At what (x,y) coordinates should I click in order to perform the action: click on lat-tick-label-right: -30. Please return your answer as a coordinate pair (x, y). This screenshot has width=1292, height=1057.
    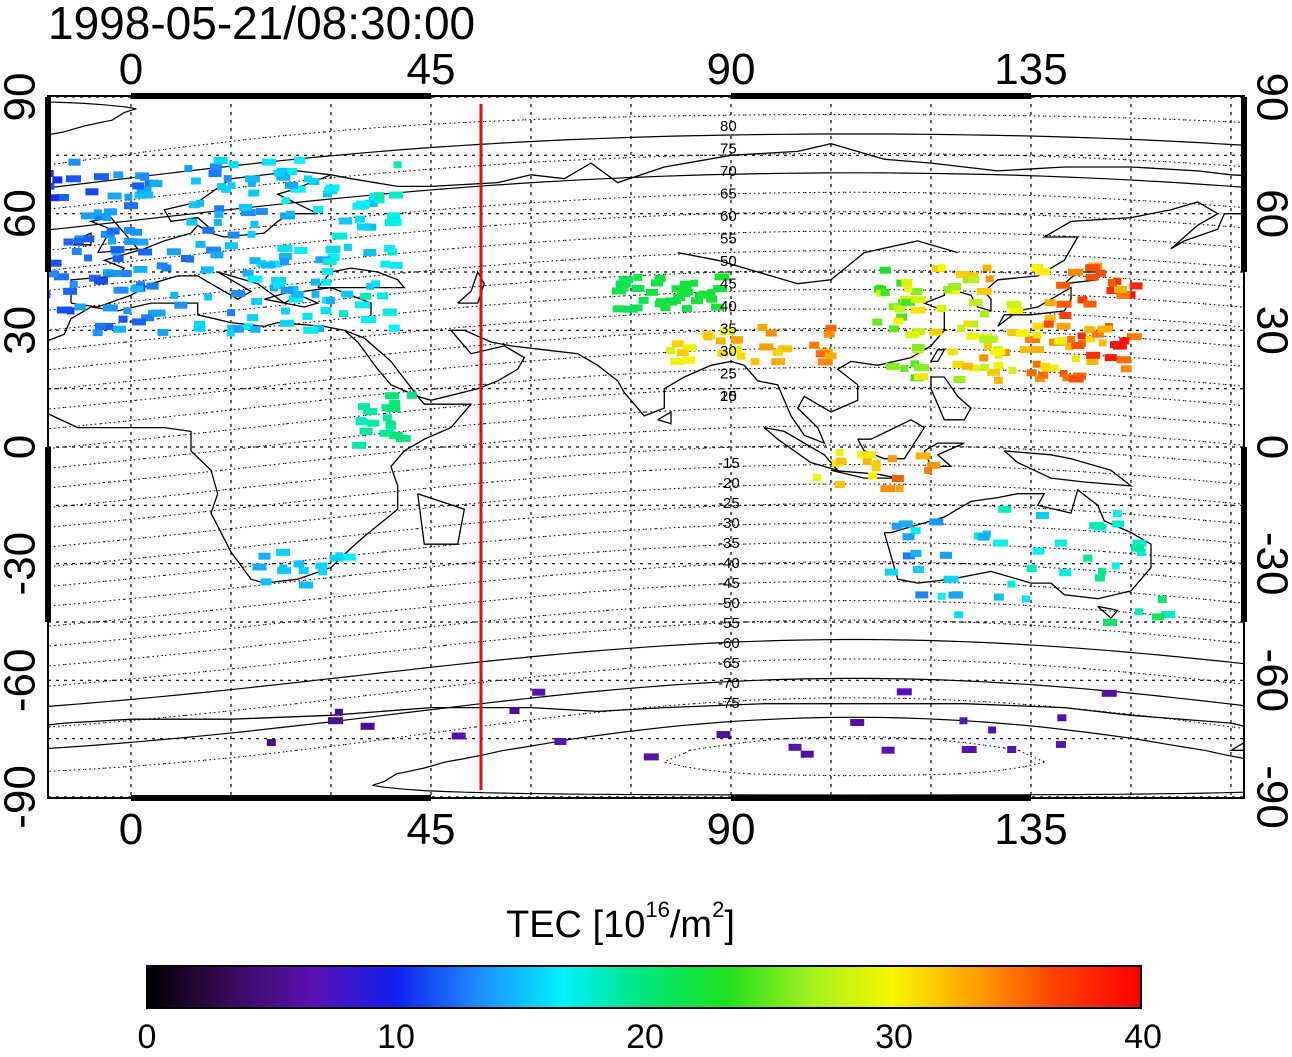
    Looking at the image, I should click on (1270, 564).